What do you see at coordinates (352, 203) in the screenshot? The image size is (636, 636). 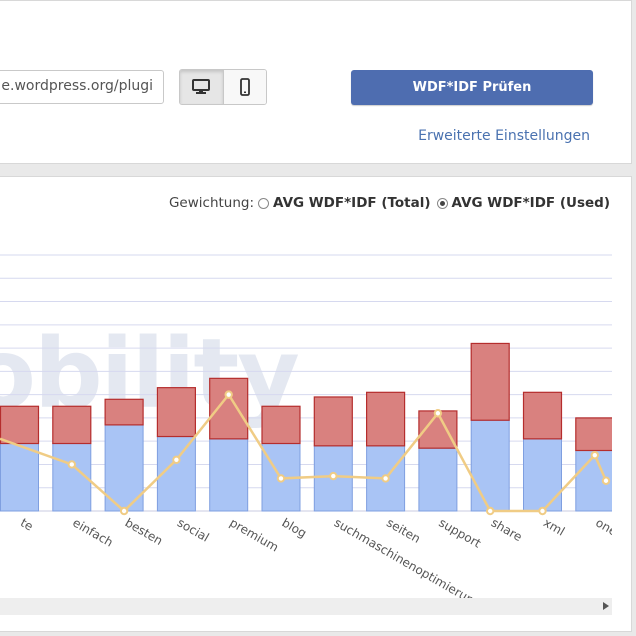 I see `weighting-option-total: AVG WDF*IDF (Total)` at bounding box center [352, 203].